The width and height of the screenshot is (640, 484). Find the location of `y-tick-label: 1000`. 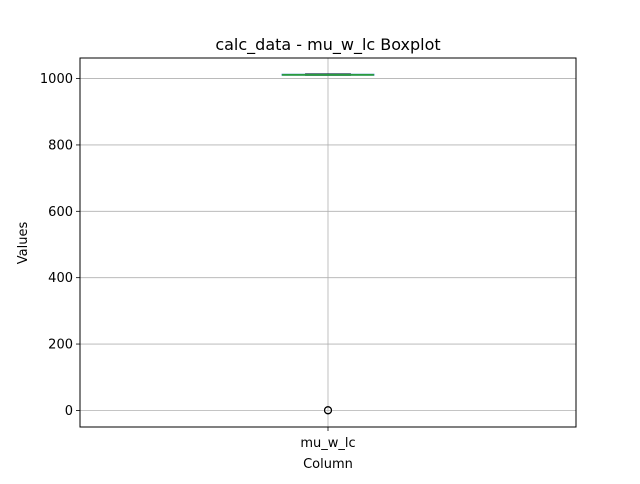

y-tick-label: 1000 is located at coordinates (56, 79).